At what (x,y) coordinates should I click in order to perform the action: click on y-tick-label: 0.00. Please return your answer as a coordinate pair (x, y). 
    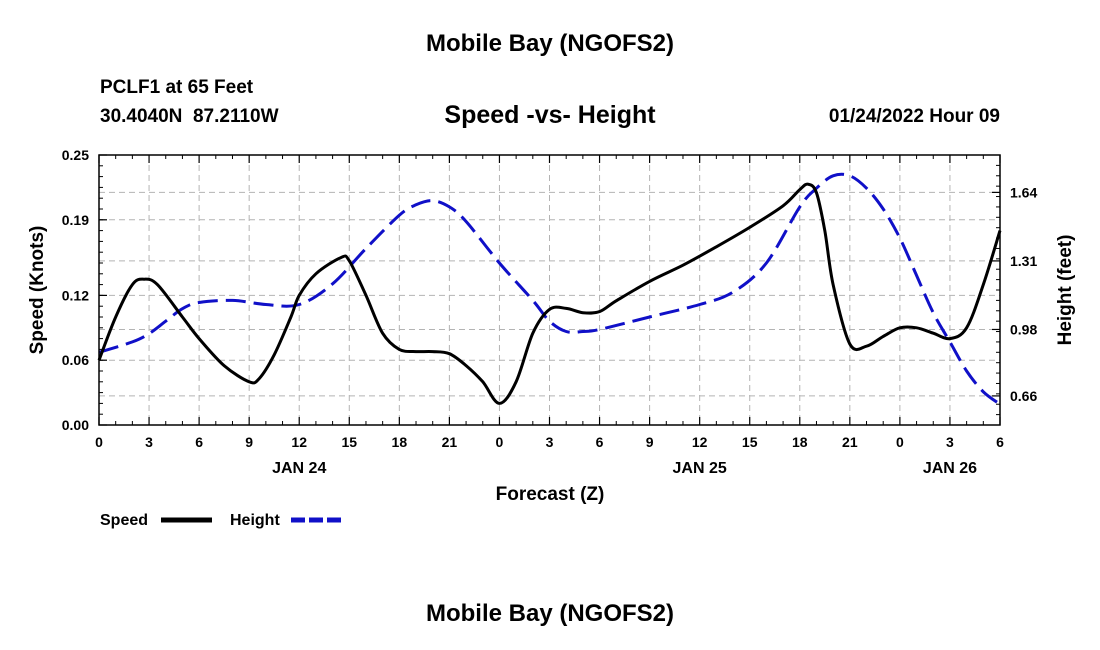
    Looking at the image, I should click on (75, 425).